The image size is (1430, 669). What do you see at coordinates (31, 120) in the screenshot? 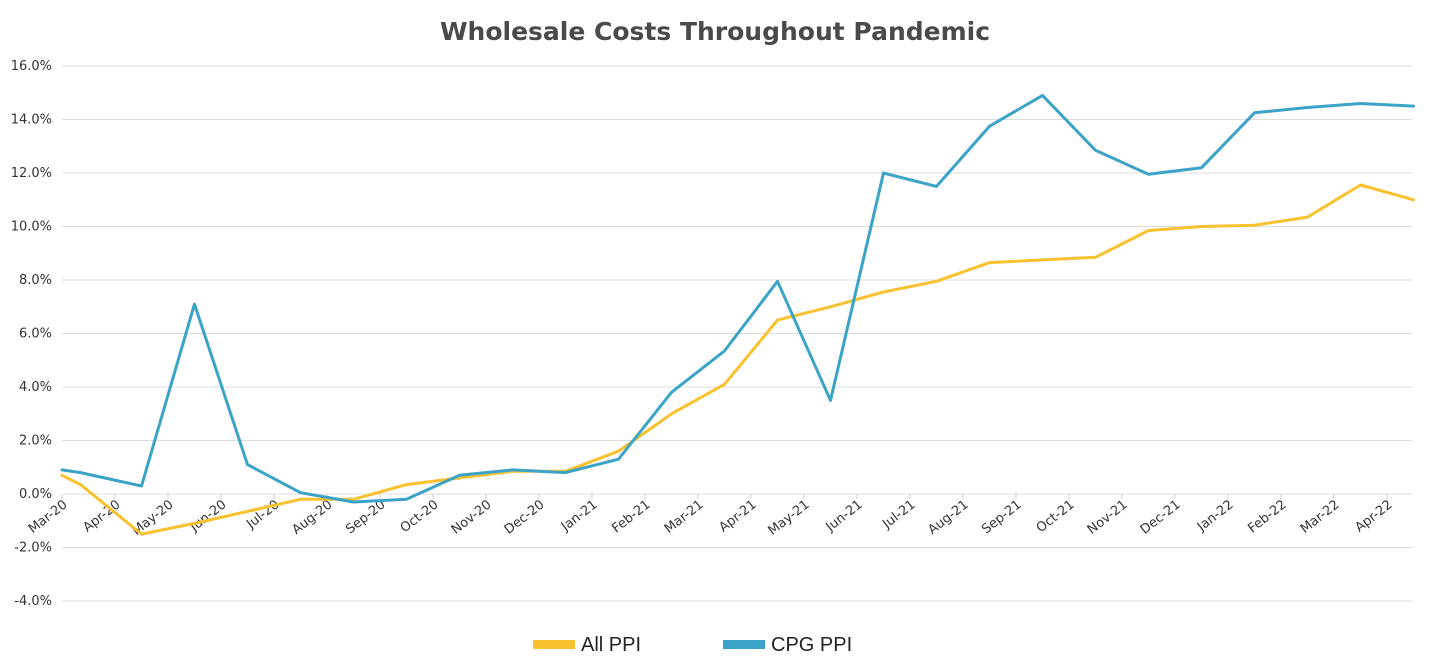
I see `y-tick-label: 14.0%` at bounding box center [31, 120].